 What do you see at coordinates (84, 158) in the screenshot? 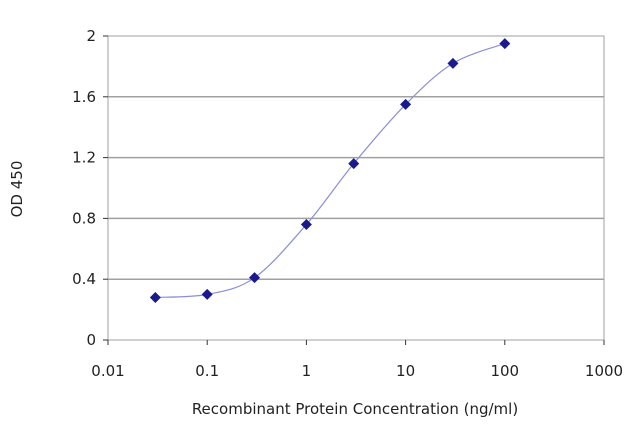
I see `y-tick-label: 1.2` at bounding box center [84, 158].